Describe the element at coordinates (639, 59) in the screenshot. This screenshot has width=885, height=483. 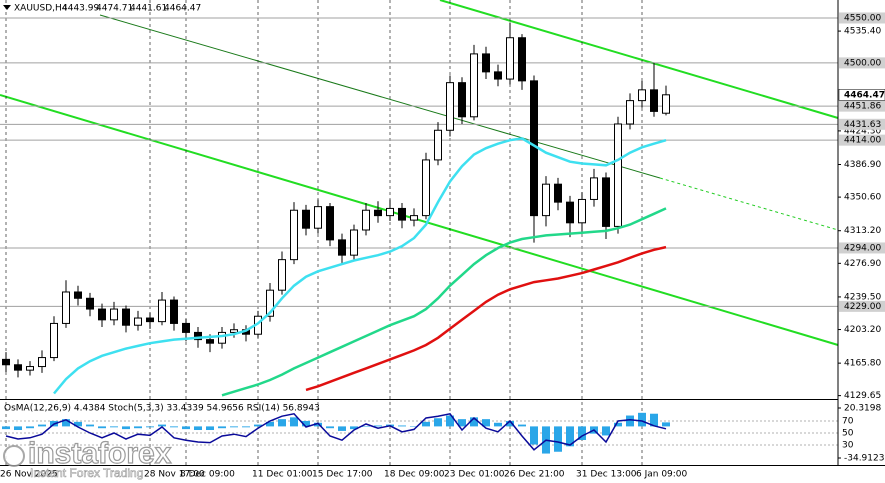
I see `trend-line` at that location.